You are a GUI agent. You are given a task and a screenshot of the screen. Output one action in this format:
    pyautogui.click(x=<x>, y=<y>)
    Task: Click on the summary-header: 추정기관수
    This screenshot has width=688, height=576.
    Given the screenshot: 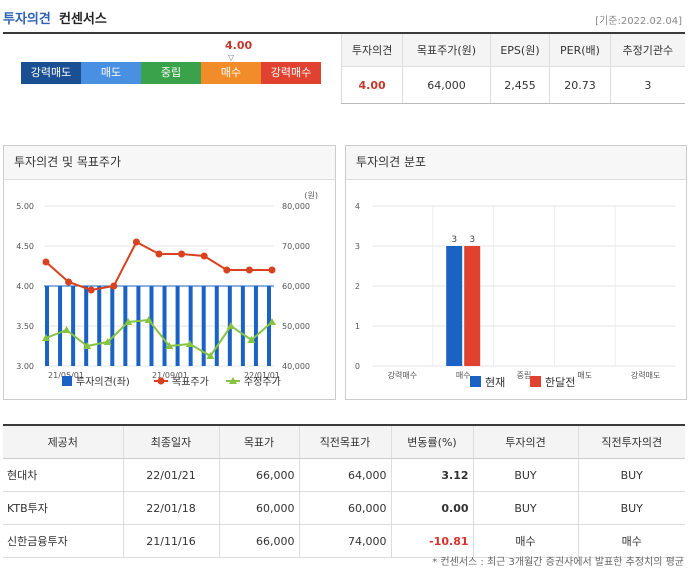 What is the action you would take?
    pyautogui.click(x=647, y=50)
    